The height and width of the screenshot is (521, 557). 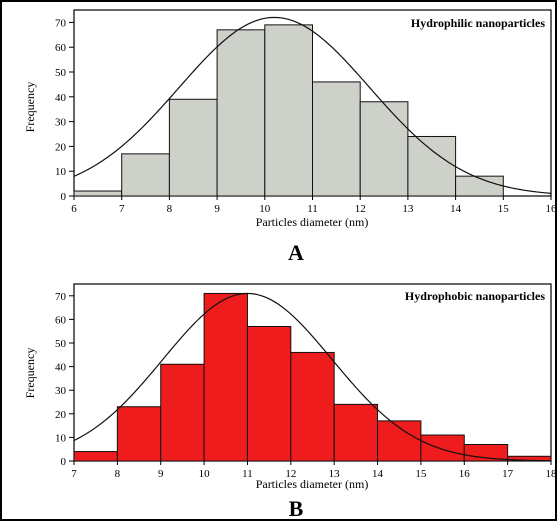 What do you see at coordinates (30, 373) in the screenshot?
I see `y-axis-title-b: Frequency` at bounding box center [30, 373].